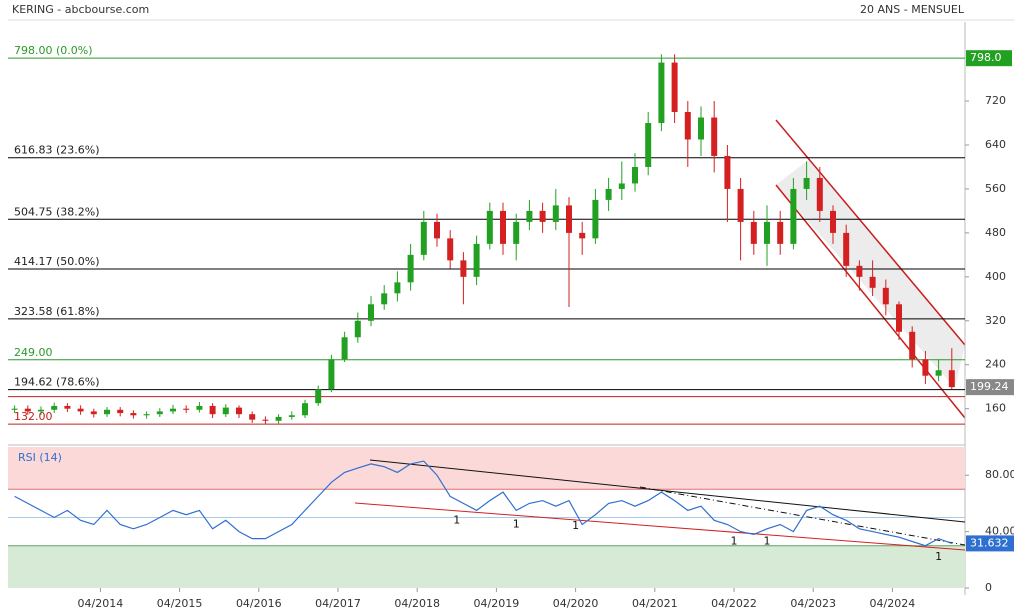  I want to click on level-label: 504.75 (38.2%), so click(57, 211).